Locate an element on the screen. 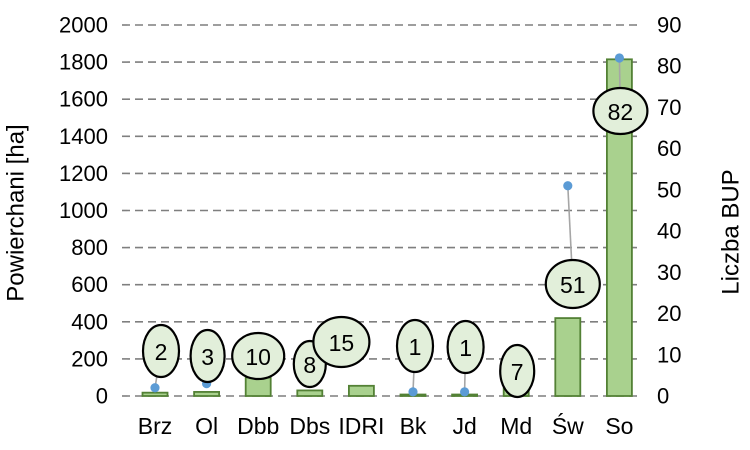  left-axis-tick: 1800 is located at coordinates (83, 62).